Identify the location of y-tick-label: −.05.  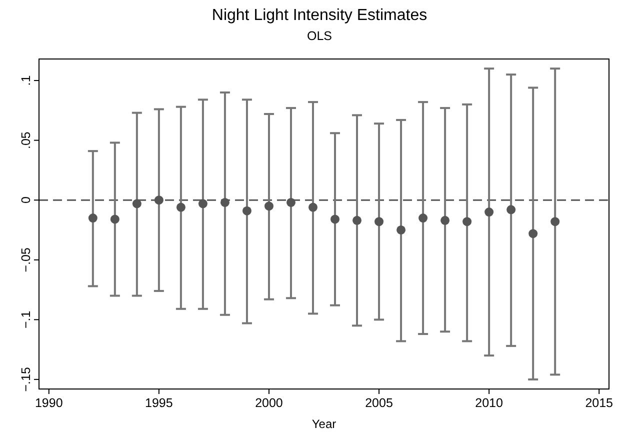
(26, 259).